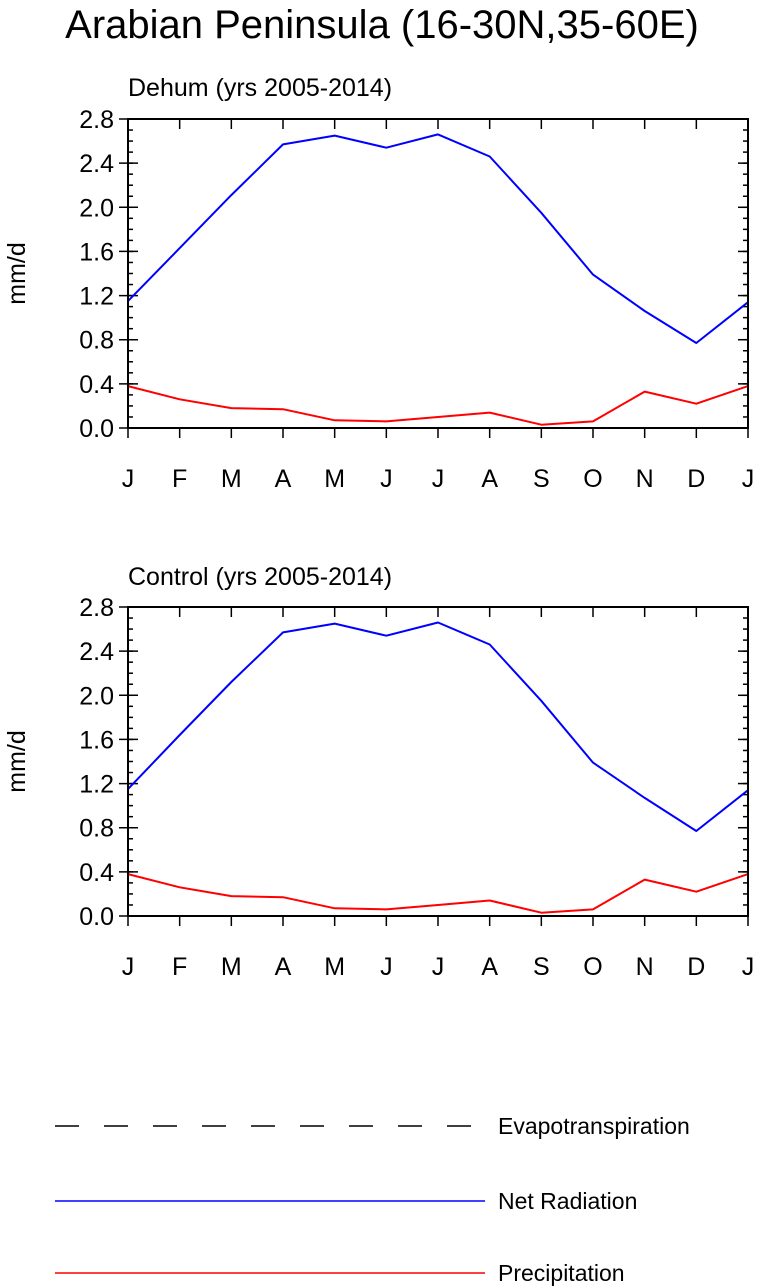 Image resolution: width=765 pixels, height=1288 pixels. Describe the element at coordinates (260, 88) in the screenshot. I see `panel-title: Dehum (yrs 2005-2014)` at that location.